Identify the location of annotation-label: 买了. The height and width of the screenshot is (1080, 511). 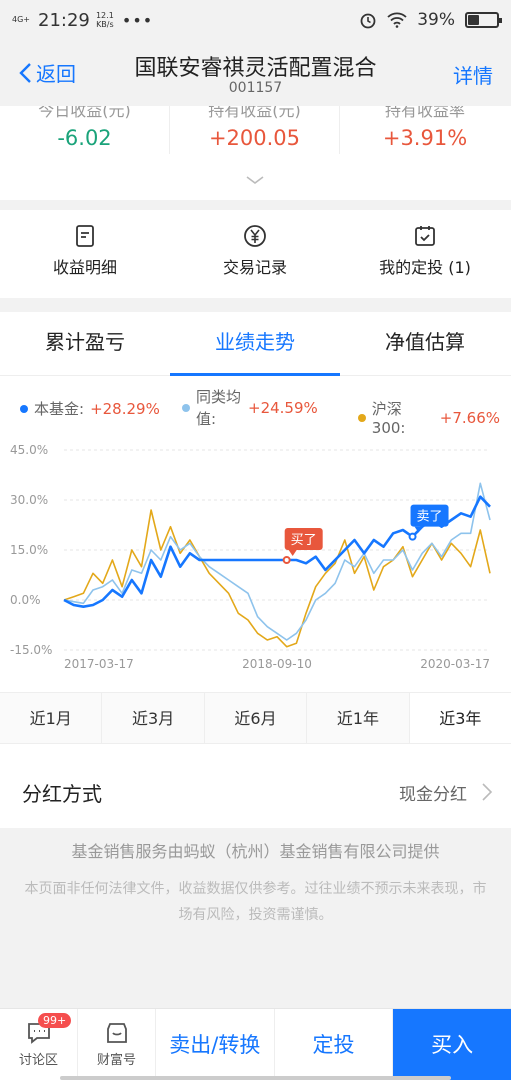
(304, 540).